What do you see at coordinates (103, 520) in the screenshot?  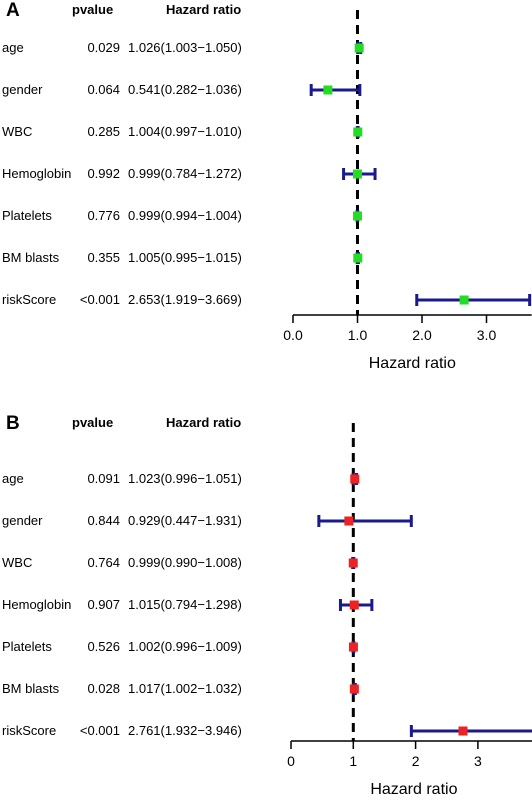 I see `pvalue-cell: 0.844` at bounding box center [103, 520].